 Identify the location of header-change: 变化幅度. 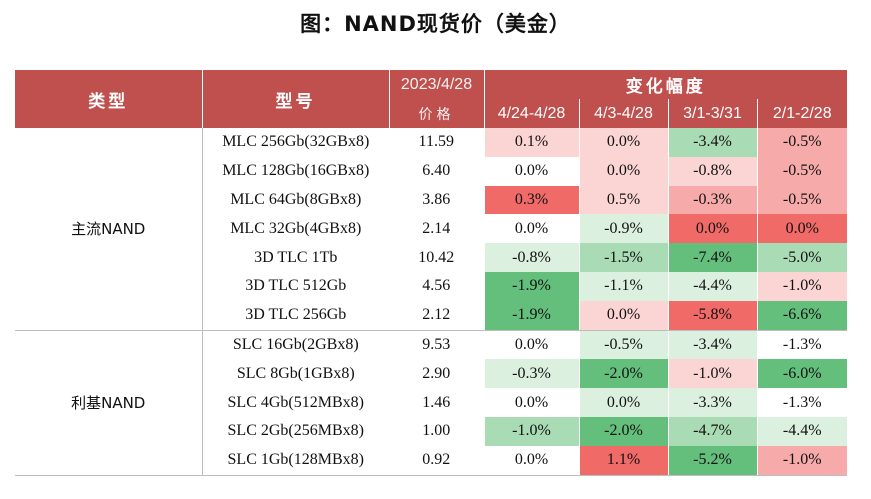
(665, 84).